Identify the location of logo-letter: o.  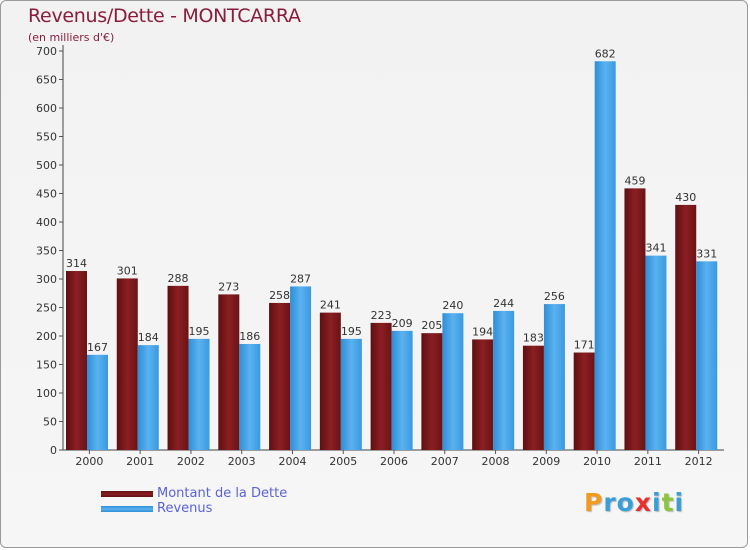
(625, 502).